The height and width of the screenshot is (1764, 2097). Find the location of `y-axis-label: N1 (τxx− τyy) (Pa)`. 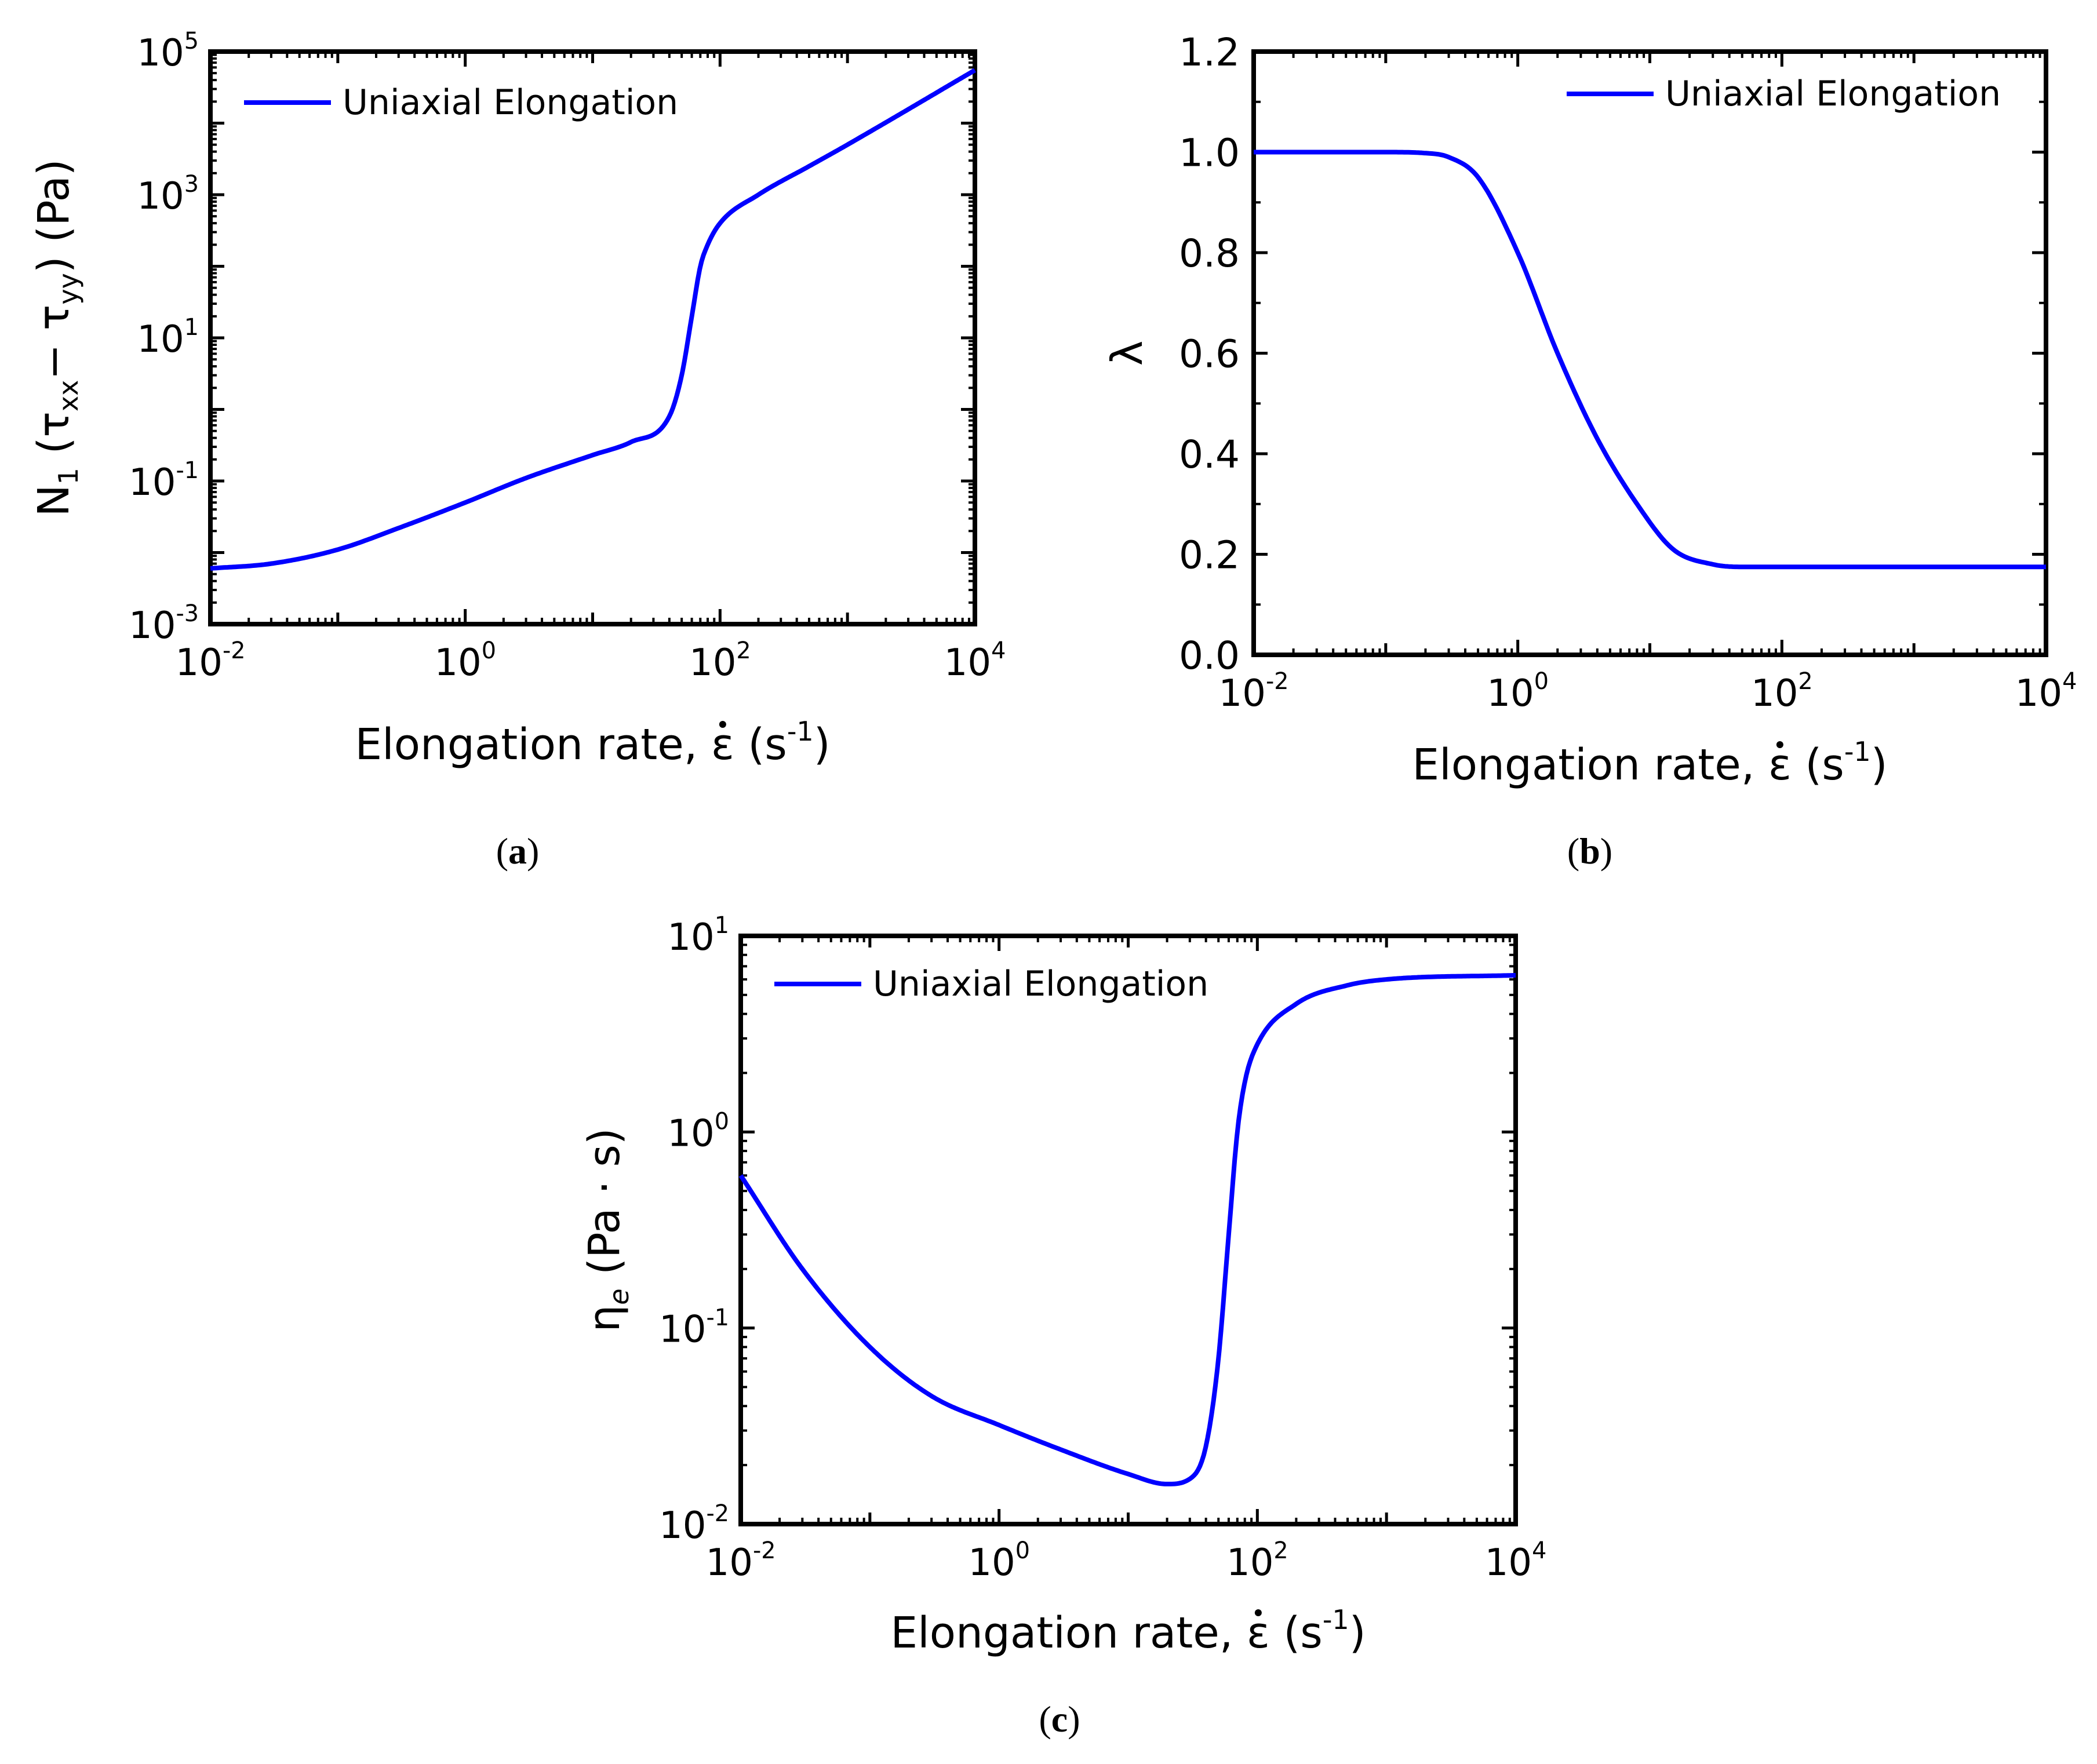

y-axis-label: N1 (τxx− τyy) (Pa) is located at coordinates (56, 337).